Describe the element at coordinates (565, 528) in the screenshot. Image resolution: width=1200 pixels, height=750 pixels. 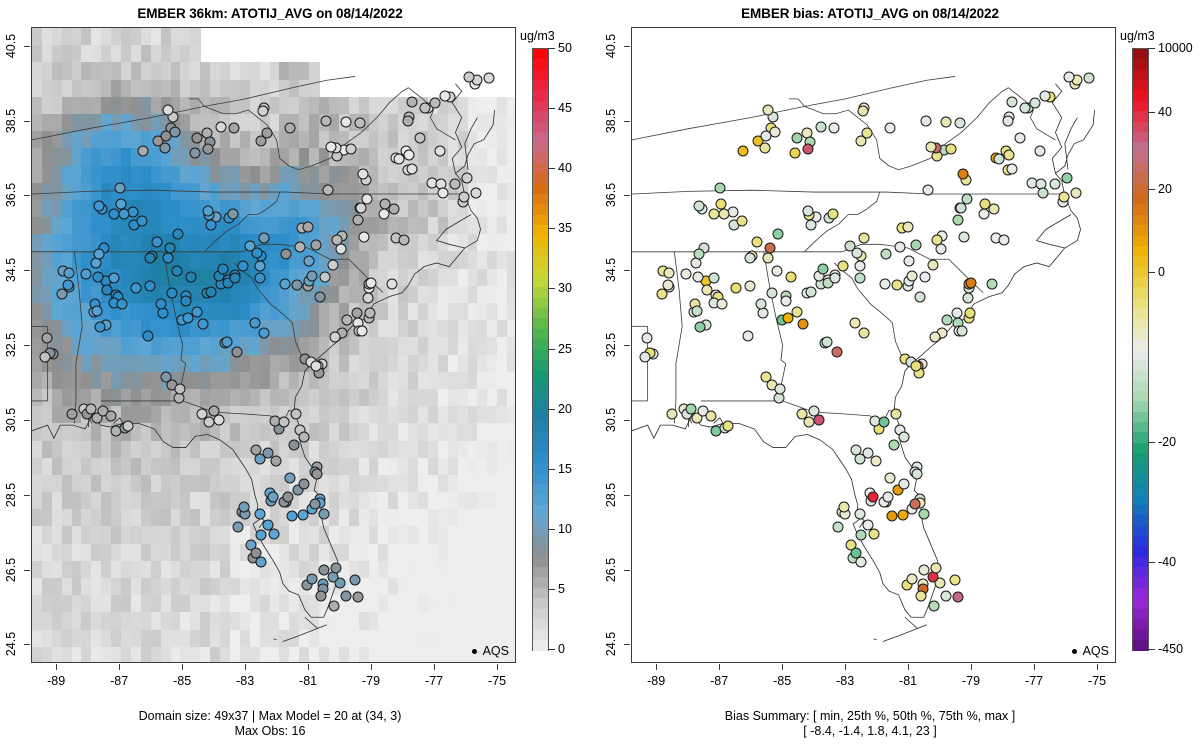
I see `colorbar-tick-label: 10` at that location.